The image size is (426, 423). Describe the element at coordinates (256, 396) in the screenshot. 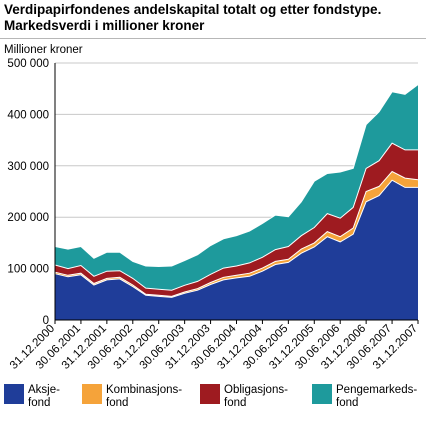

I see `legend-label-2: Obligasjons- fond` at that location.